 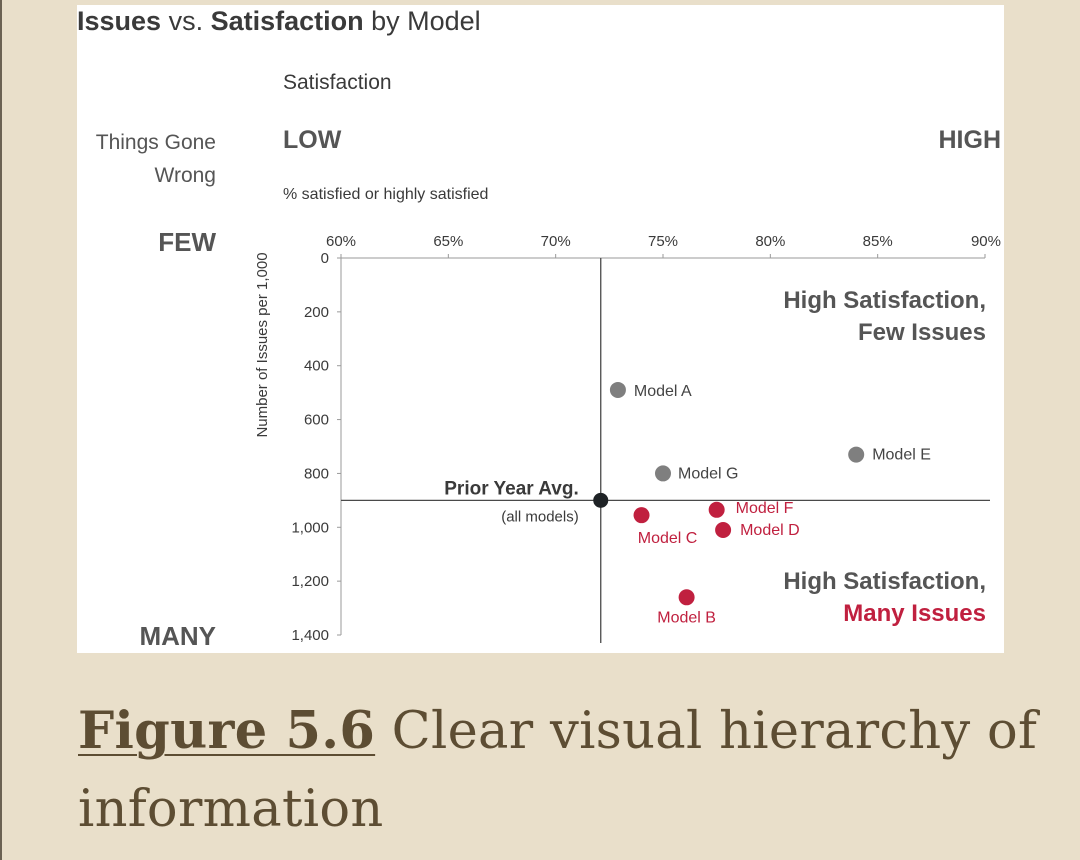 I want to click on x-tick-label: 65%, so click(x=448, y=241).